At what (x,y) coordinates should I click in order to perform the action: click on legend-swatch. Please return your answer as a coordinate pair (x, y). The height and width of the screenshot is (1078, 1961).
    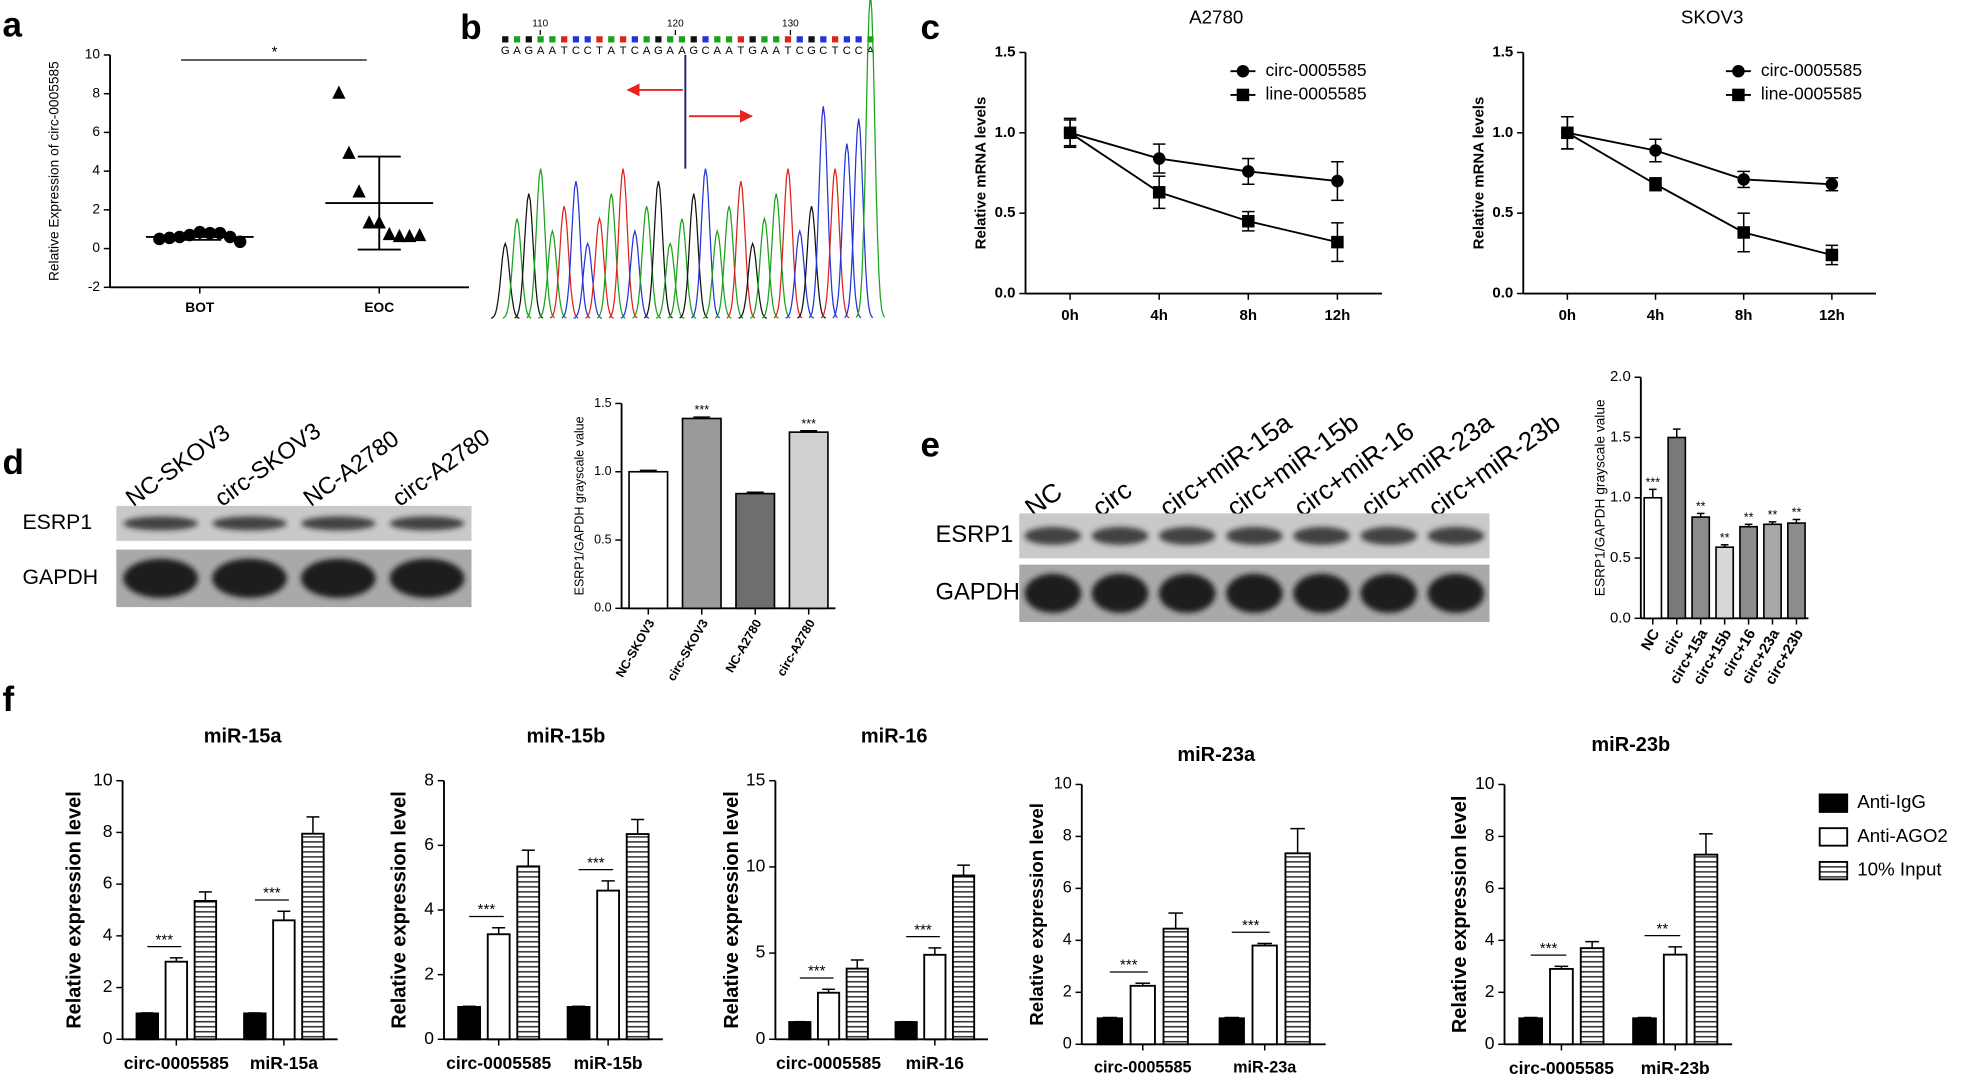
    Looking at the image, I should click on (1833, 870).